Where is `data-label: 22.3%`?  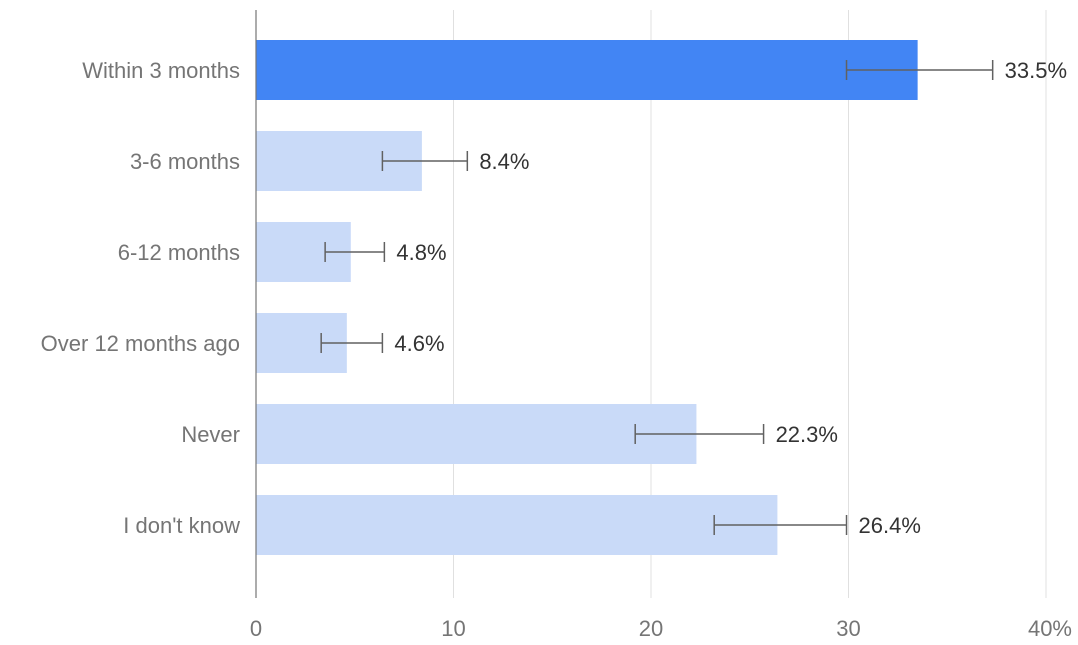 data-label: 22.3% is located at coordinates (807, 434).